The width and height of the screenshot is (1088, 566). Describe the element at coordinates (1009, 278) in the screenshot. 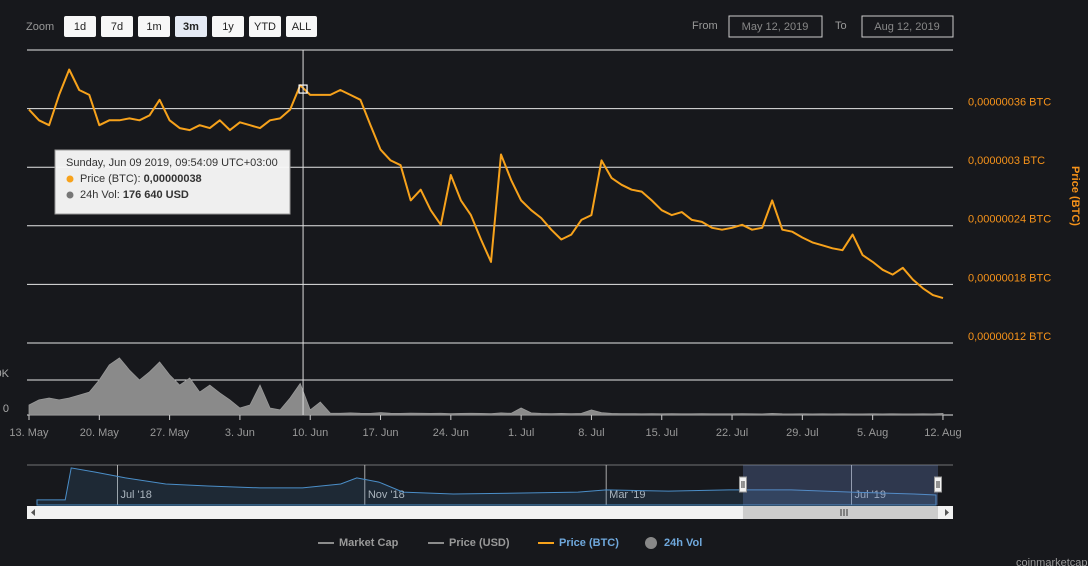

I see `y-tick-label: 0,00000018 BTC` at that location.